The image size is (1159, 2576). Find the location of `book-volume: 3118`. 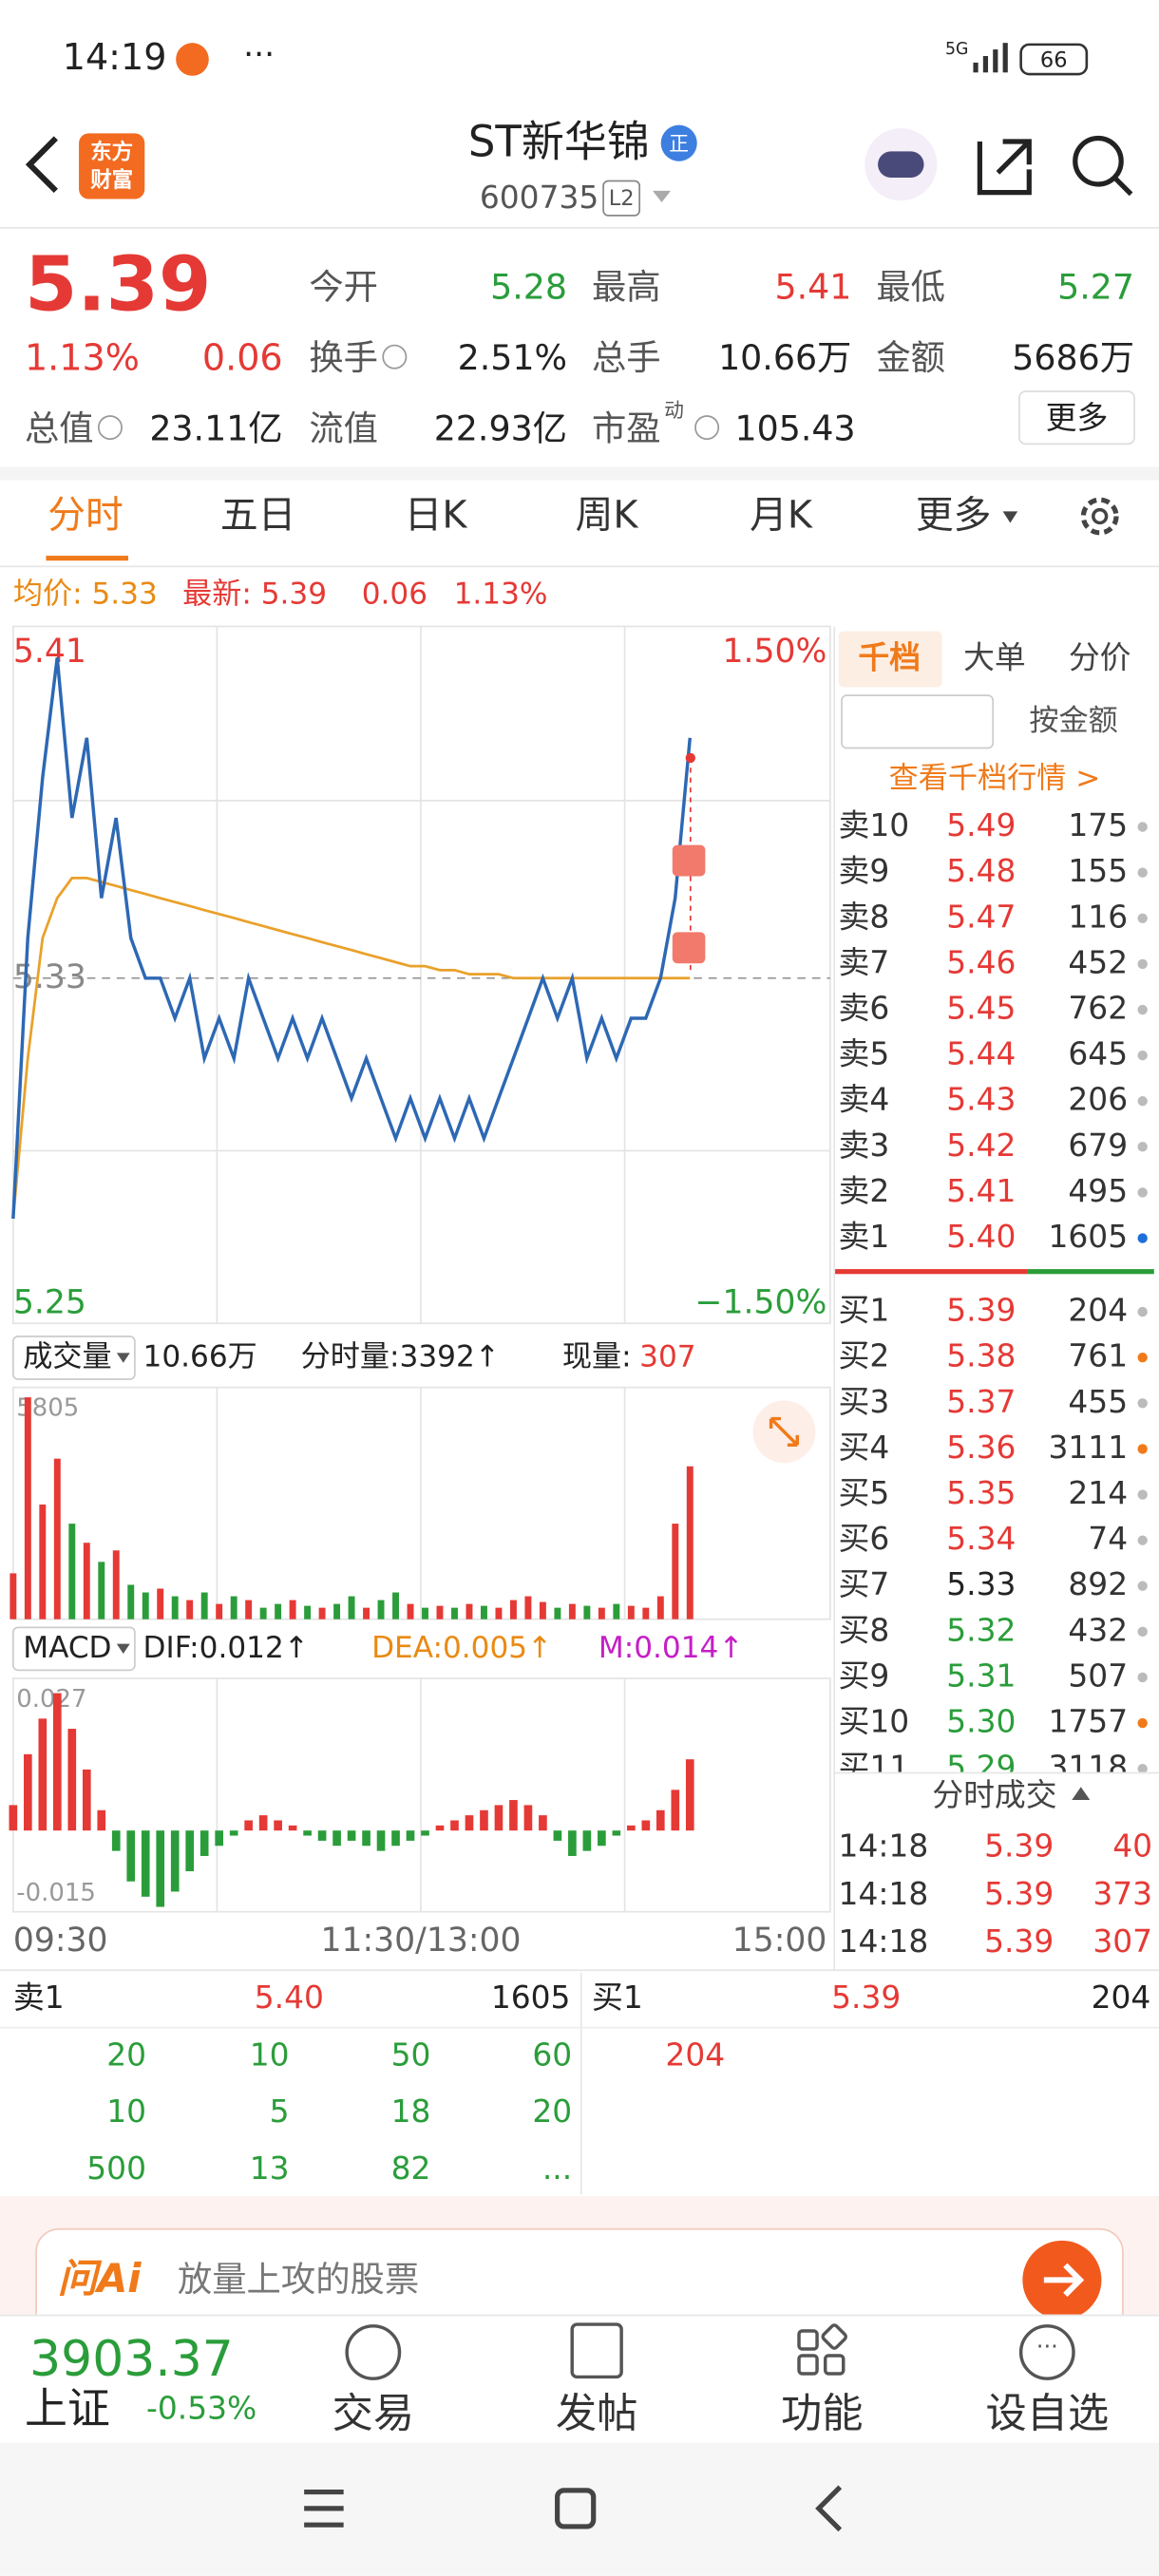

book-volume: 3118 is located at coordinates (1088, 1767).